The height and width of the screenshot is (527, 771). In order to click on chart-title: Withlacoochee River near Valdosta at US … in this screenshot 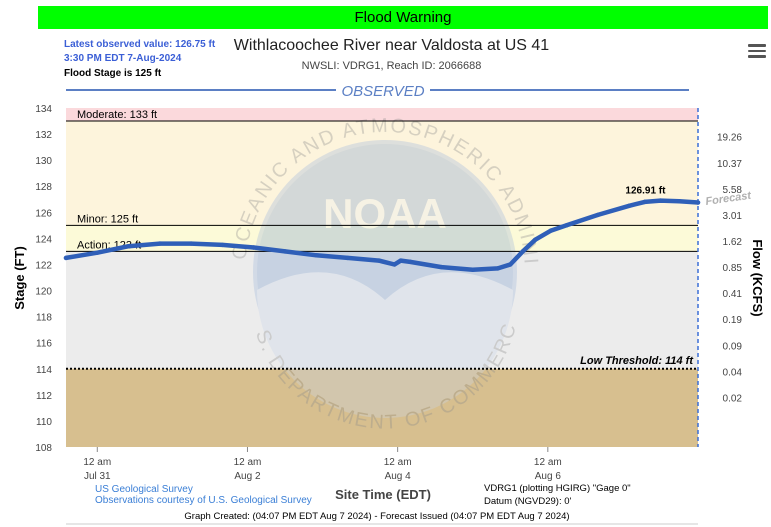, I will do `click(391, 45)`.